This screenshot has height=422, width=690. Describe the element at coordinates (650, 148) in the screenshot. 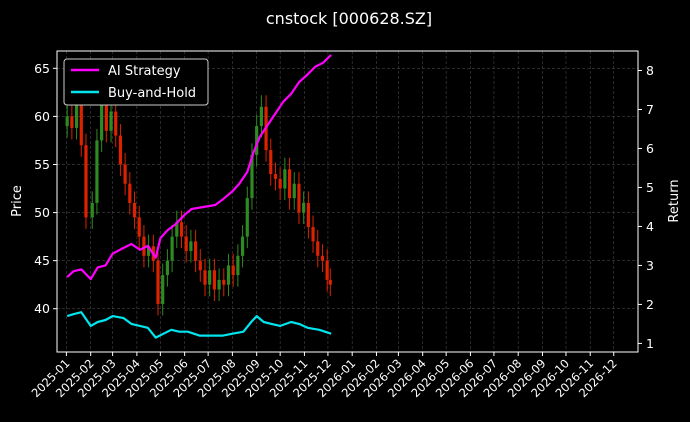

I see `y-right-tick-label: 6` at that location.